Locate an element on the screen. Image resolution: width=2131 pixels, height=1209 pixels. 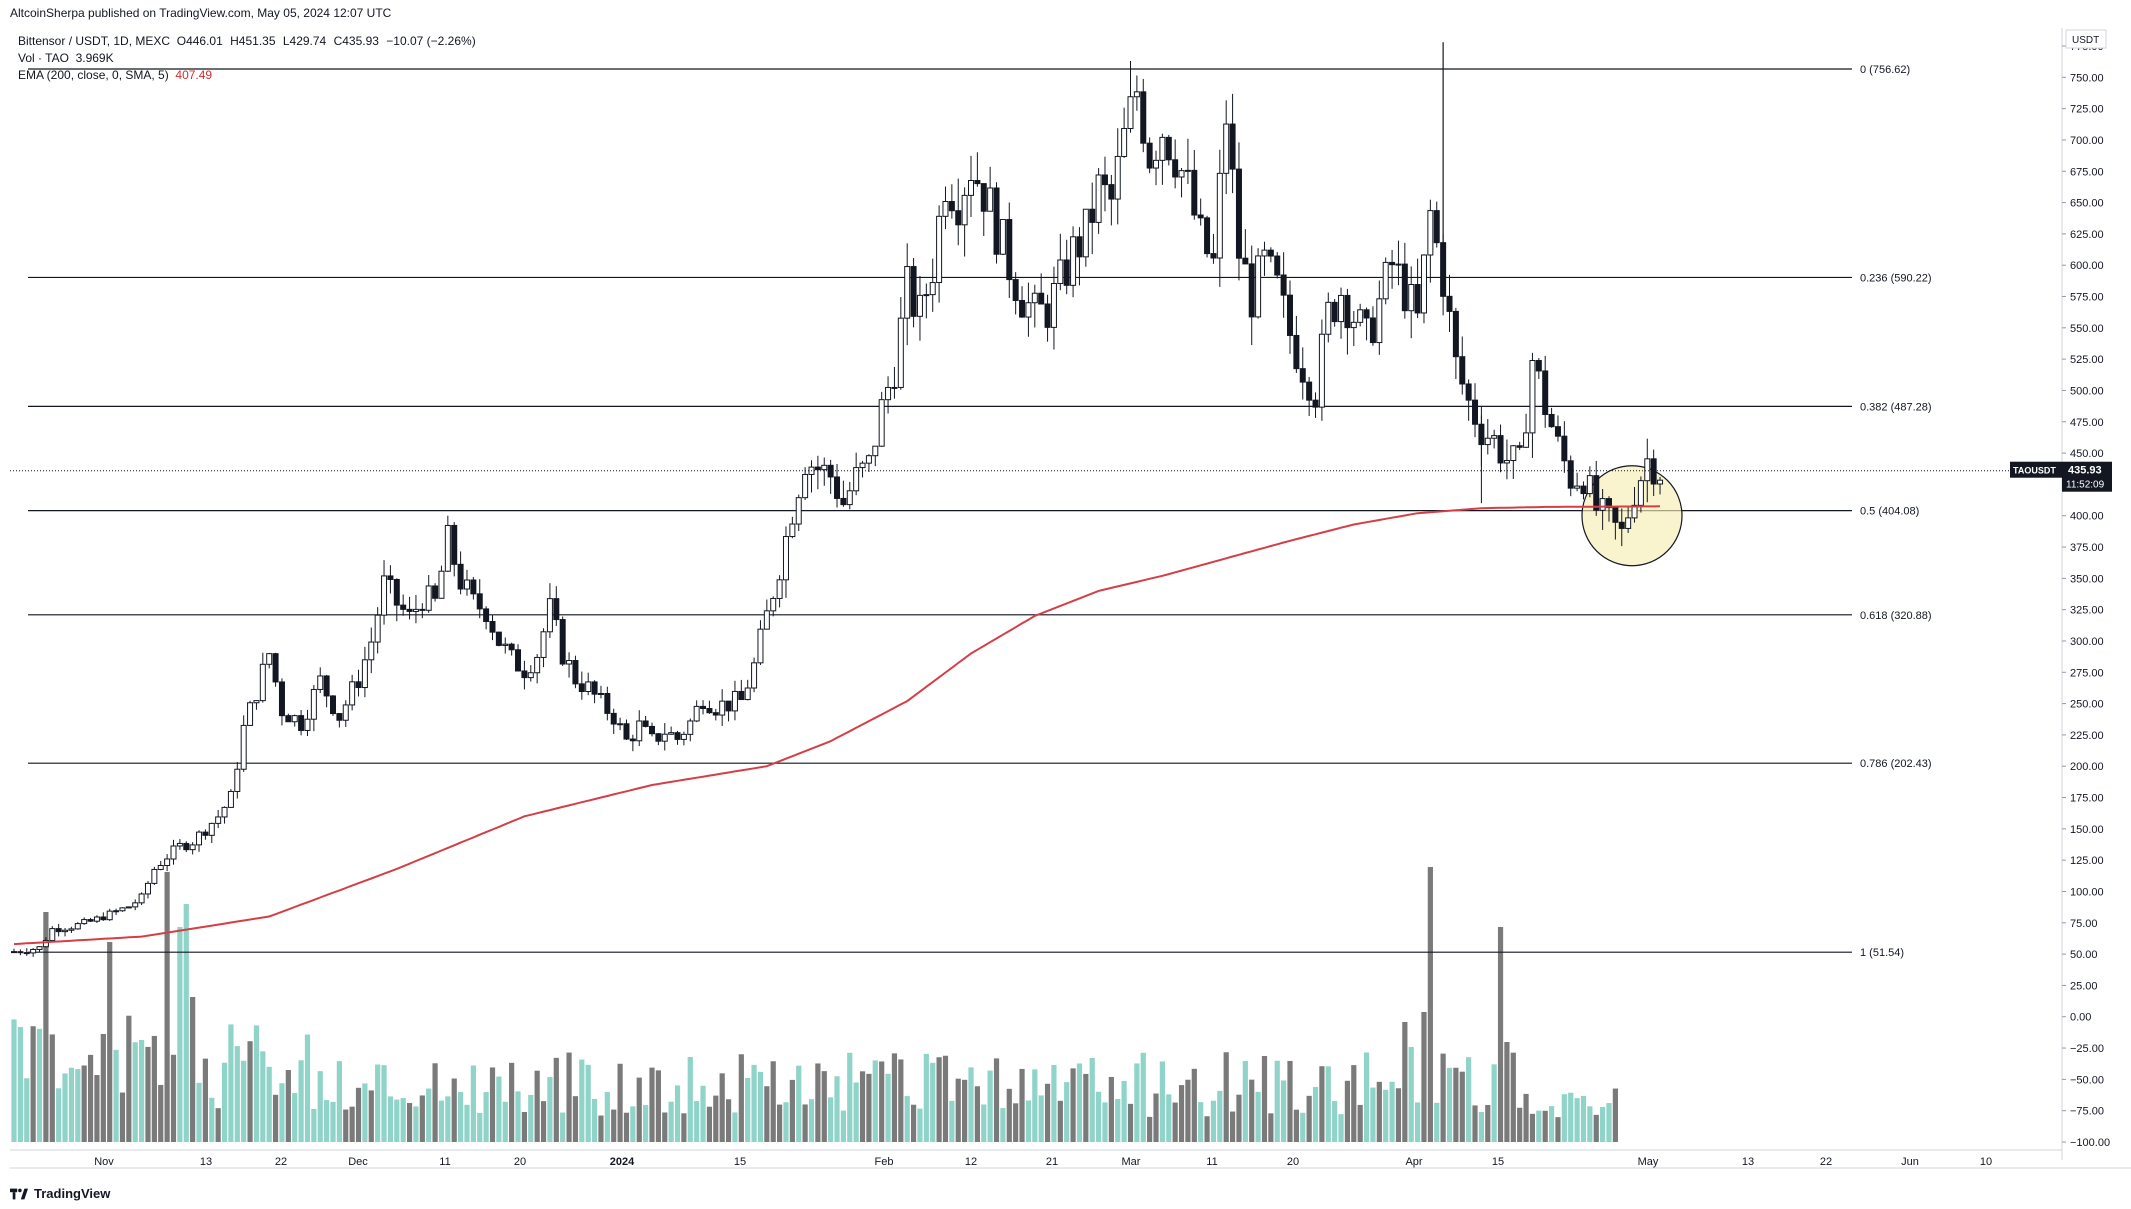
y-tick-label: 450.00 is located at coordinates (2087, 454).